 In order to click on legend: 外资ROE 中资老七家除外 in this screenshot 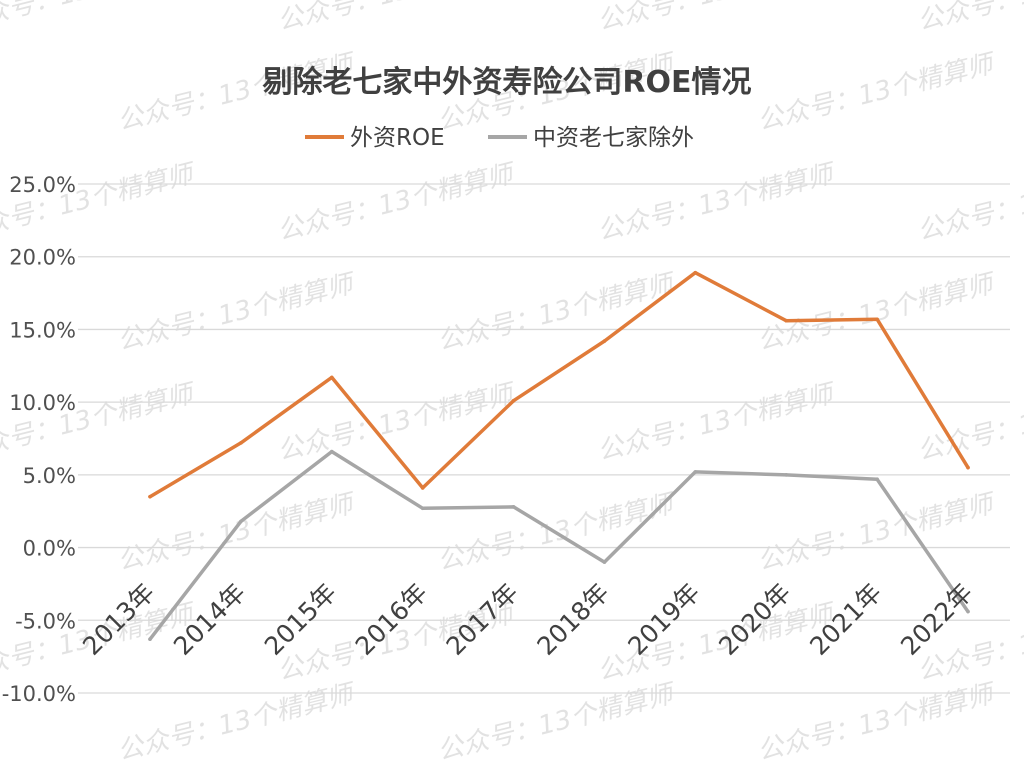, I will do `click(499, 138)`.